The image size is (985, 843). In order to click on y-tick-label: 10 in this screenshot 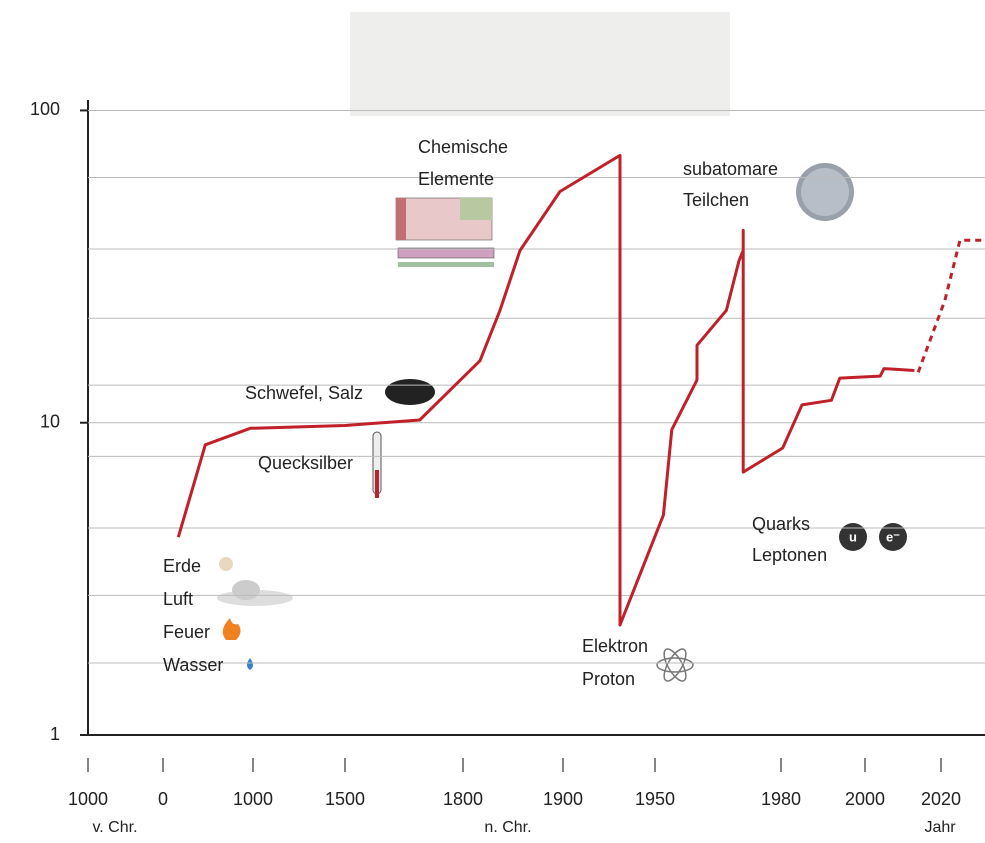, I will do `click(50, 421)`.